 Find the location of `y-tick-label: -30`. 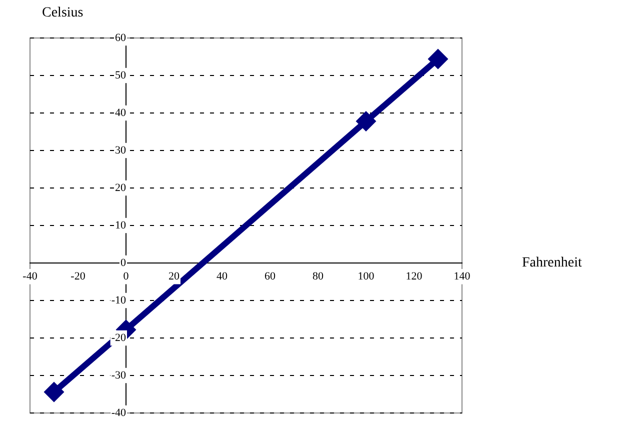

y-tick-label: -30 is located at coordinates (118, 375).